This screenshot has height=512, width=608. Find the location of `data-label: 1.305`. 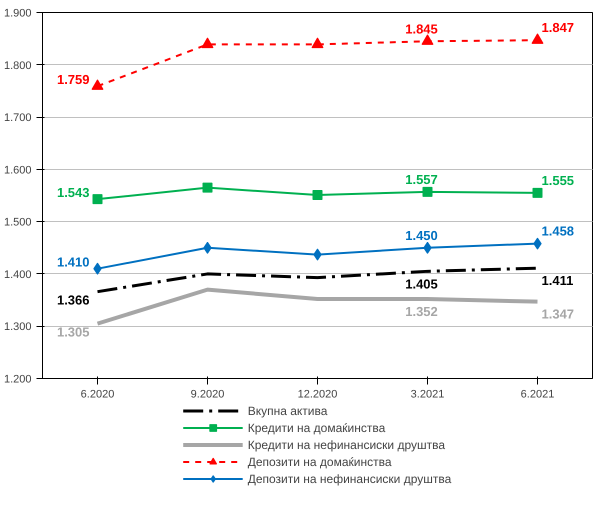

data-label: 1.305 is located at coordinates (73, 332).